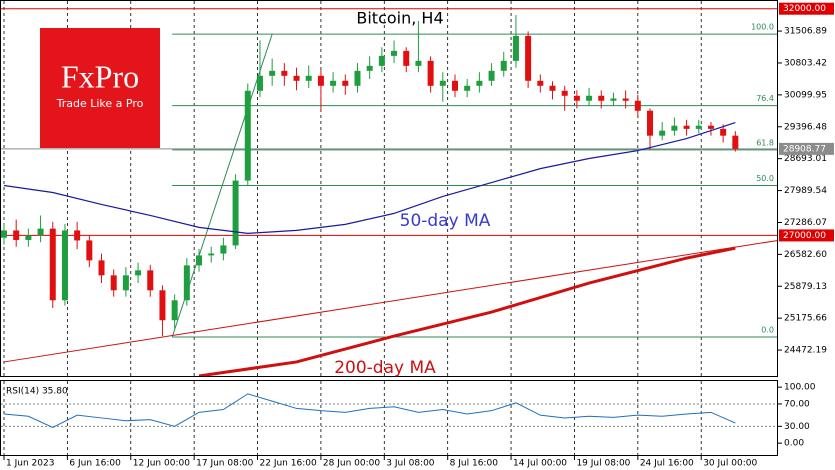 The height and width of the screenshot is (470, 835). What do you see at coordinates (224, 464) in the screenshot?
I see `x-tick-label: 17 Jun 08:00` at bounding box center [224, 464].